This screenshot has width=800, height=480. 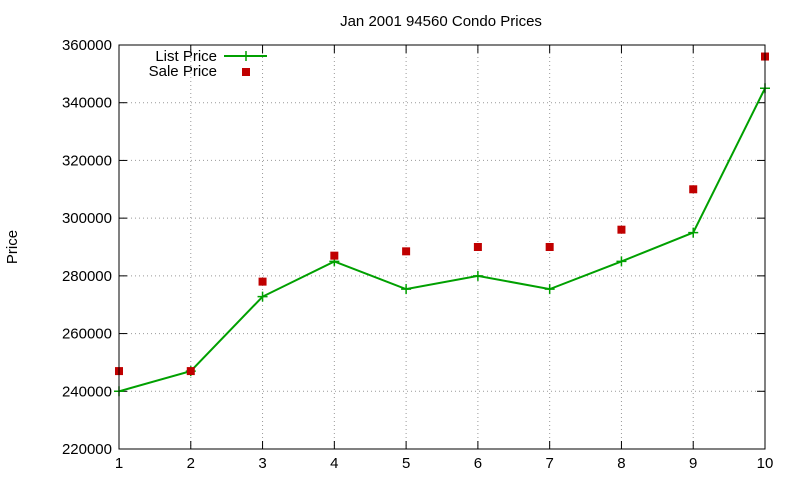 I want to click on x-tick-label: 8, so click(x=621, y=463).